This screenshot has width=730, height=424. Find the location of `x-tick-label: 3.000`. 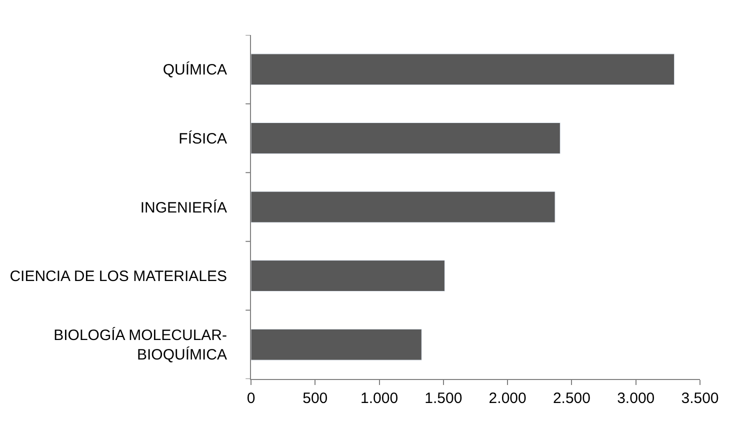

x-tick-label: 3.000 is located at coordinates (636, 398).